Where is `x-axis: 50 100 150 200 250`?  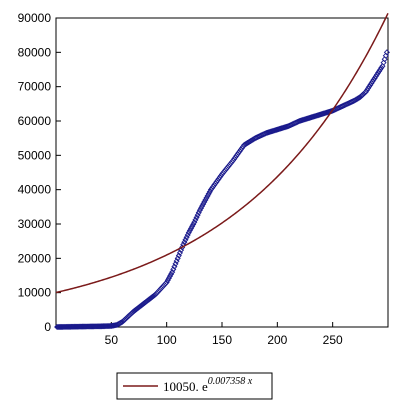
x-axis: 50 100 150 200 250 is located at coordinates (224, 334).